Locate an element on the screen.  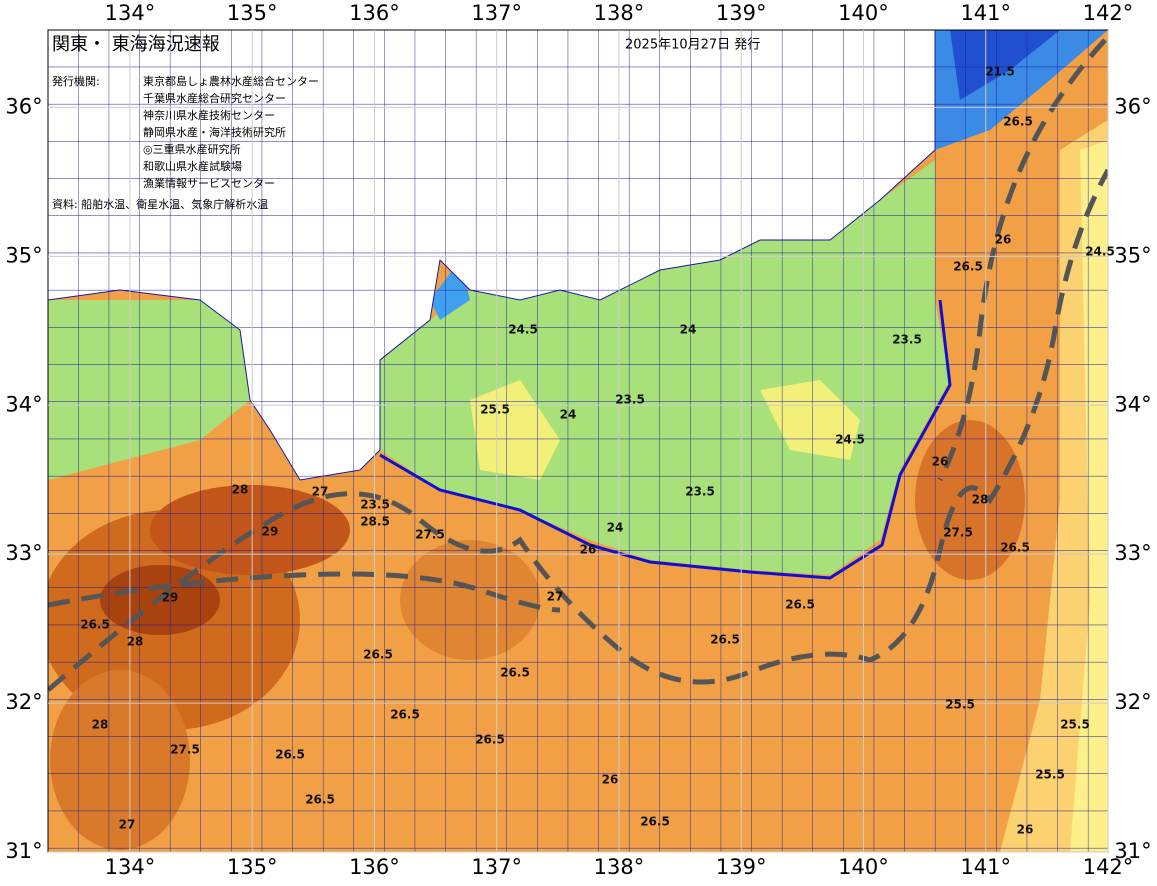
agency: 漁業情報サービスセンター is located at coordinates (209, 183).